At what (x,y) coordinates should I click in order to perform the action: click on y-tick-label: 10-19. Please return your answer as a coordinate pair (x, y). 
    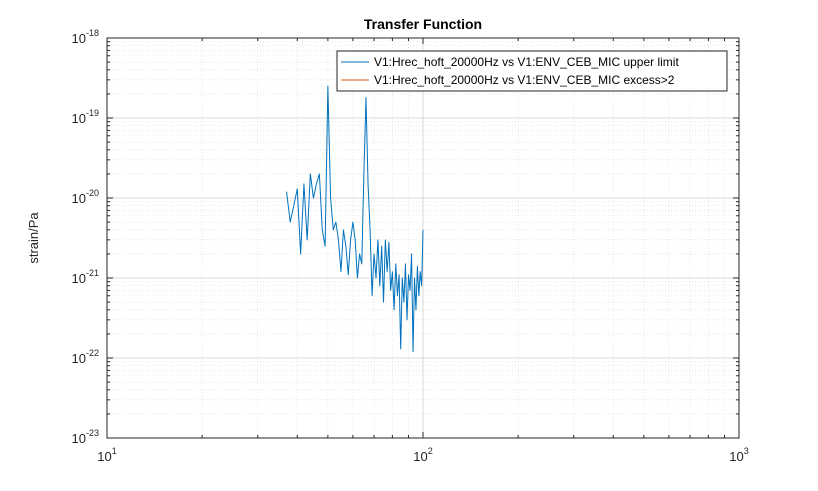
    Looking at the image, I should click on (85, 117).